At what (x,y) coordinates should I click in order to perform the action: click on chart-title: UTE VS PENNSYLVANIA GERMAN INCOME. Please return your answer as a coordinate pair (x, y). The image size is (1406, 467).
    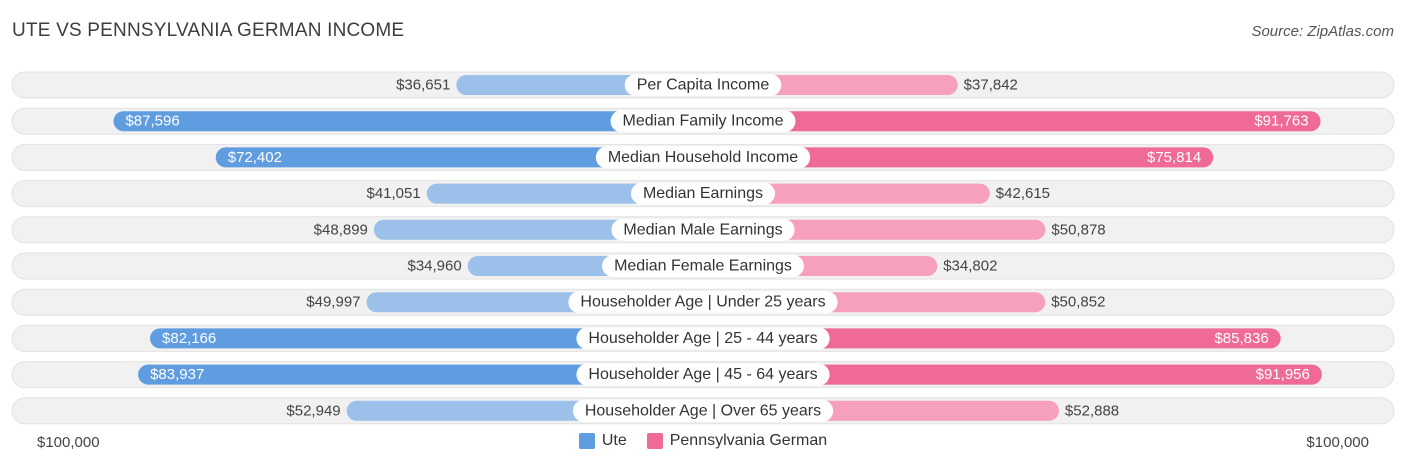
    Looking at the image, I should click on (208, 30).